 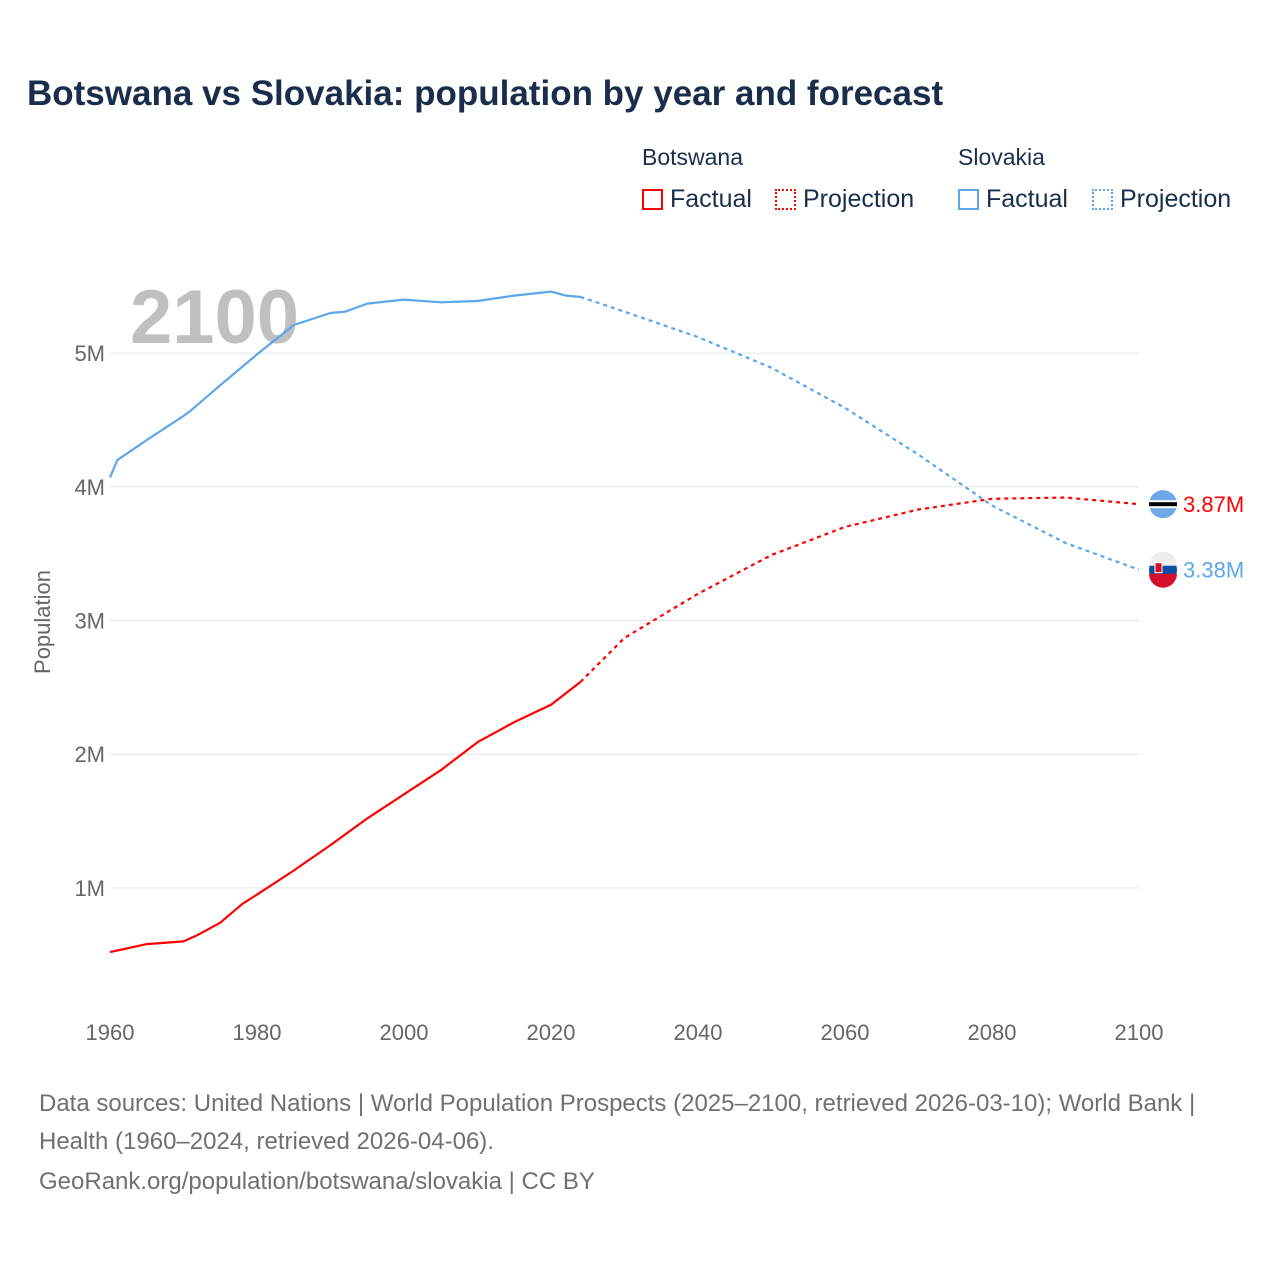 I want to click on botswana-factual-line, so click(x=345, y=817).